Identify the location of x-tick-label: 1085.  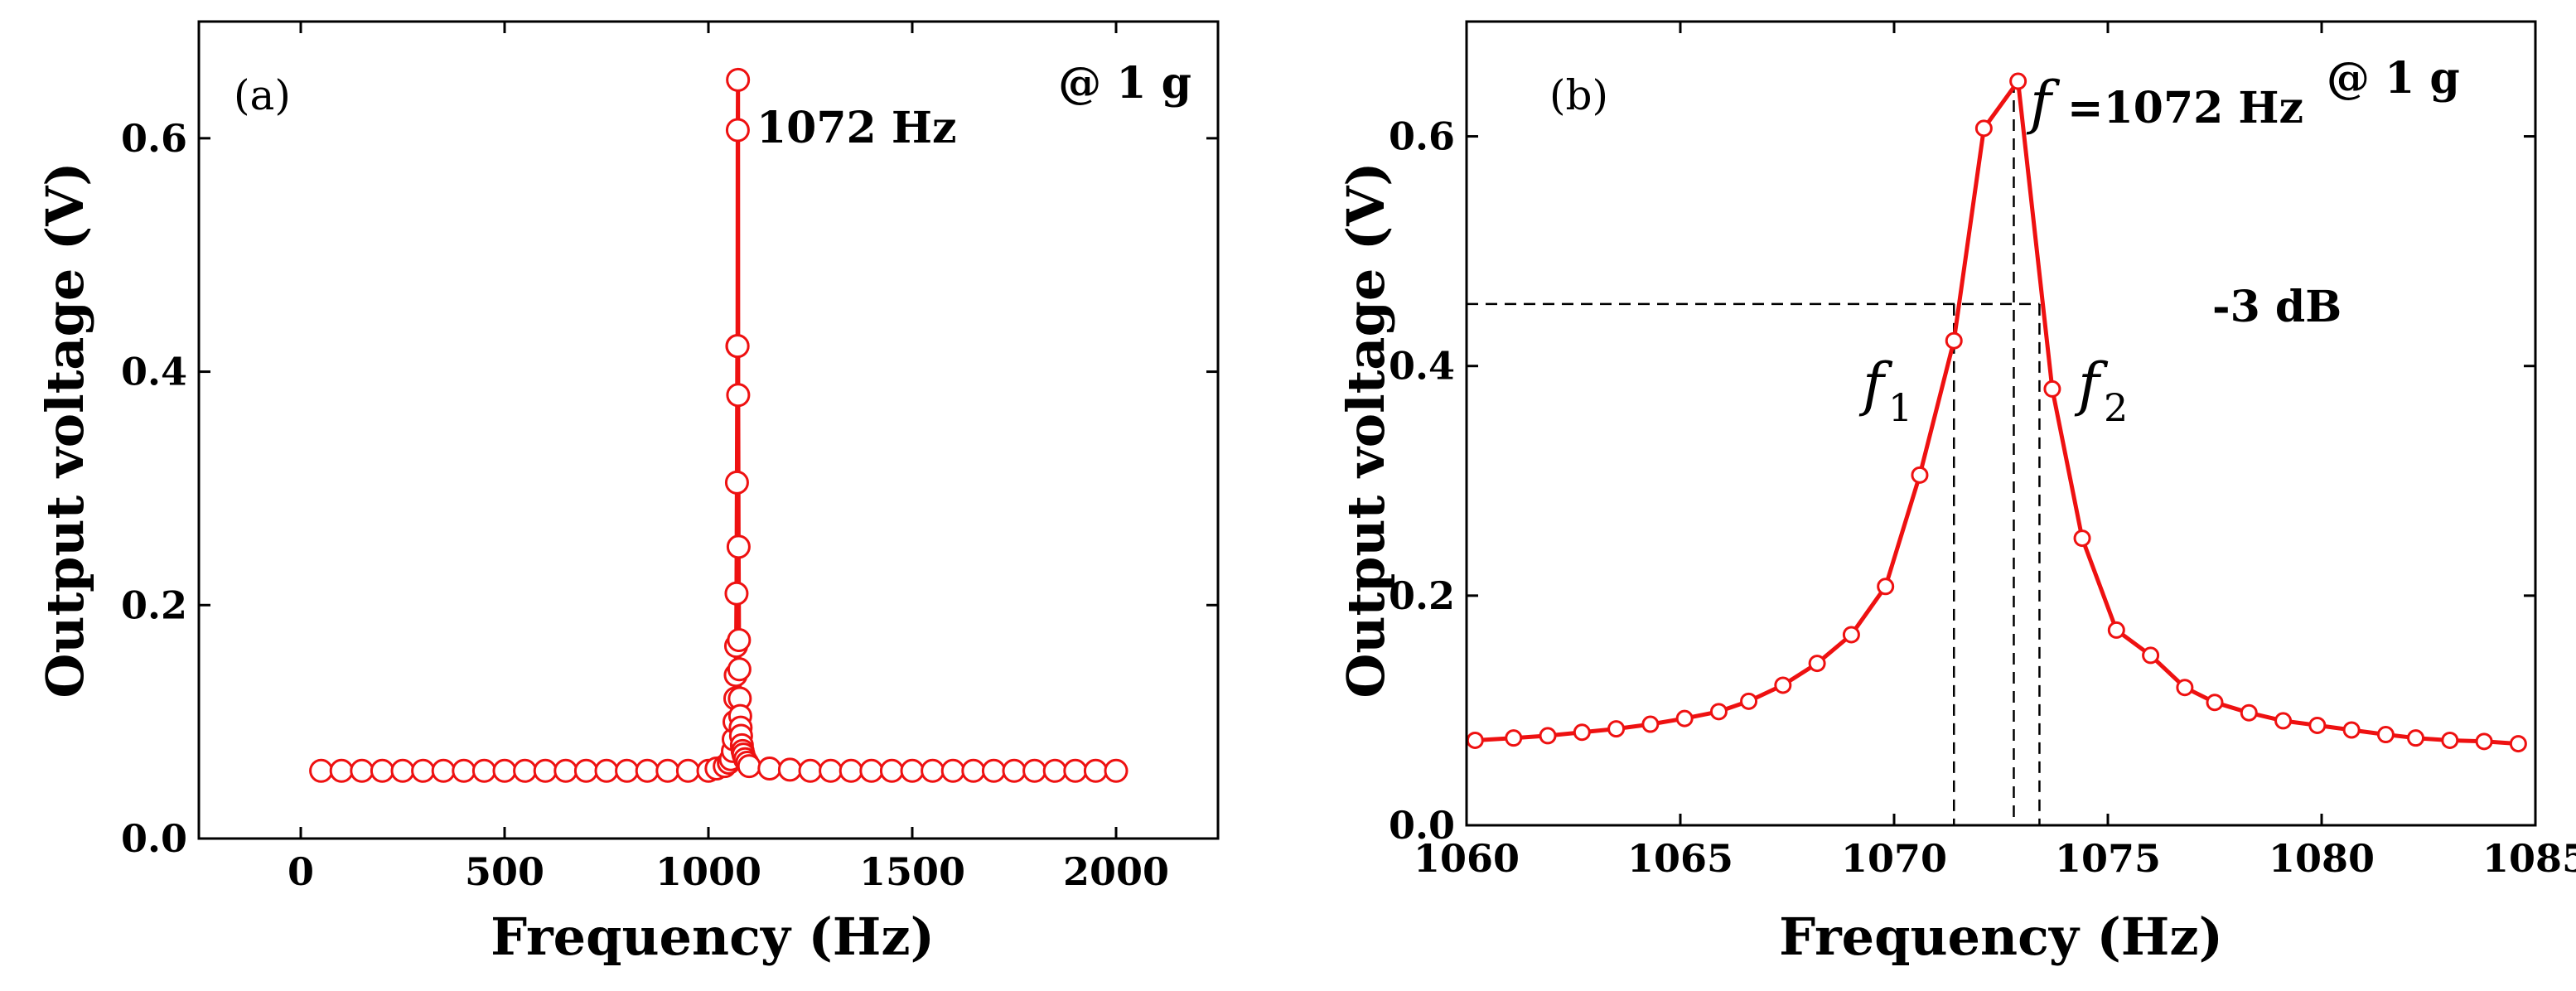
(2529, 858).